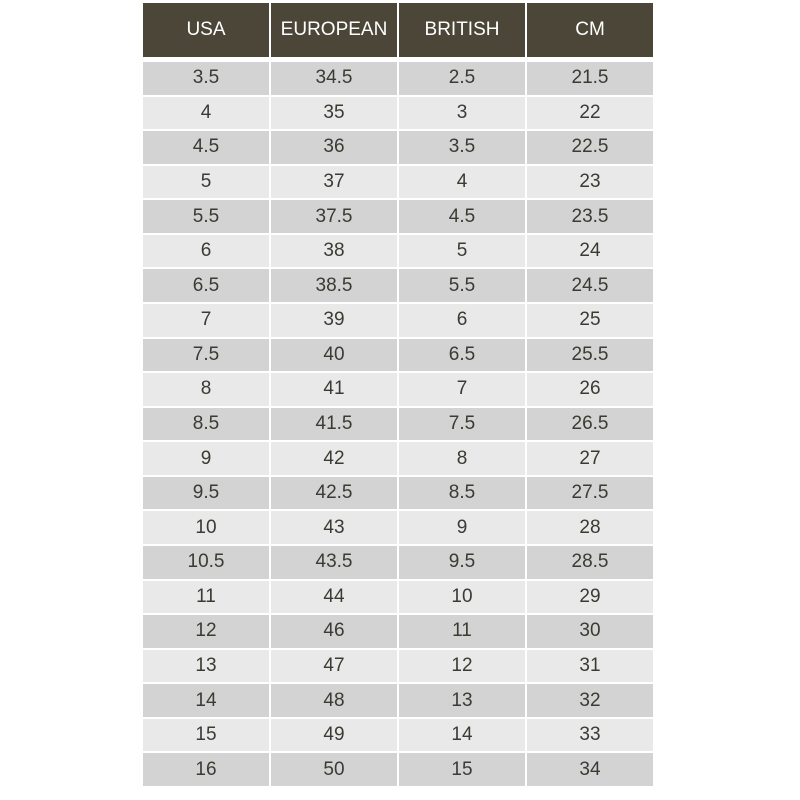 Image resolution: width=800 pixels, height=800 pixels. What do you see at coordinates (590, 285) in the screenshot?
I see `table-cell: 24.5` at bounding box center [590, 285].